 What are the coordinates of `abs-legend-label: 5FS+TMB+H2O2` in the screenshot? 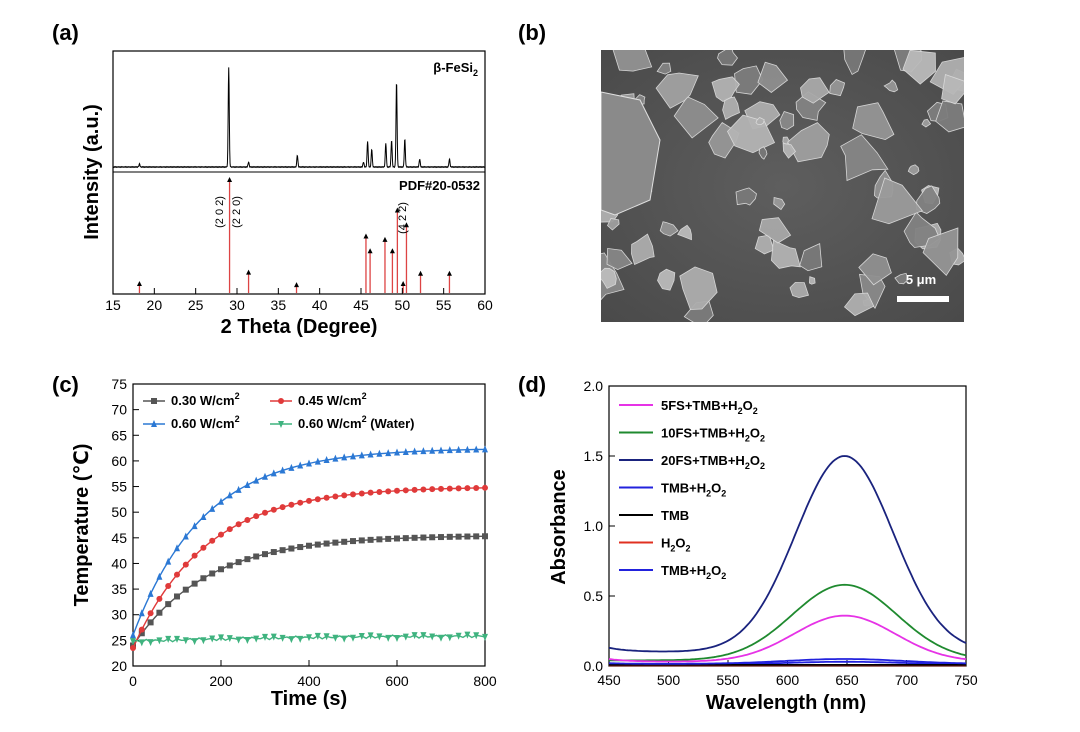 It's located at (709, 407).